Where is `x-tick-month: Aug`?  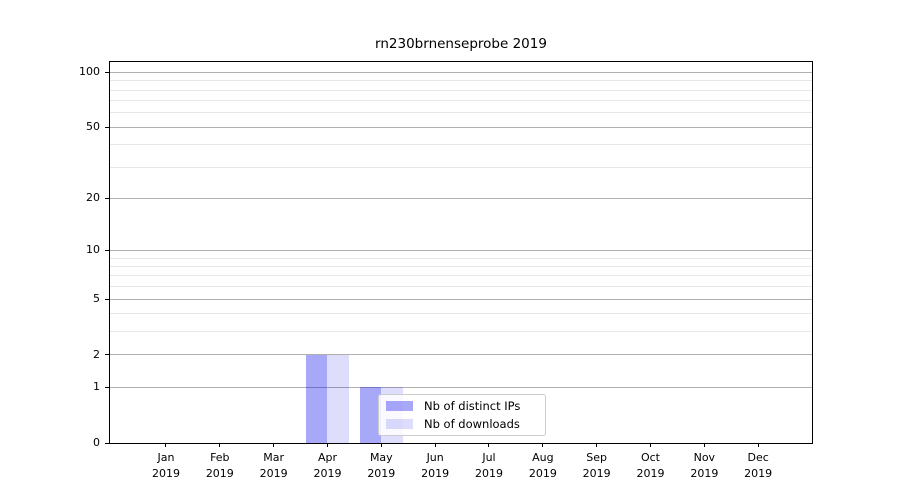 x-tick-month: Aug is located at coordinates (543, 457).